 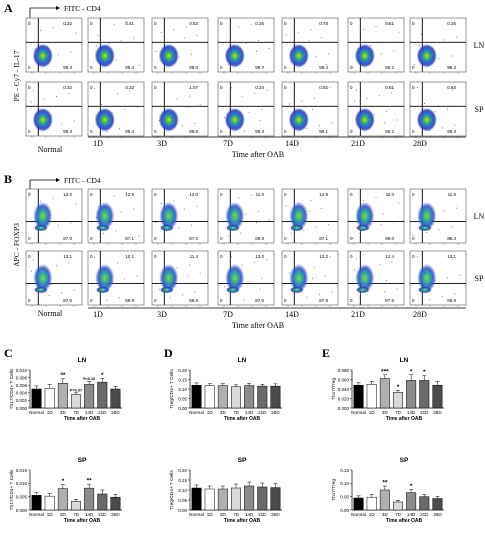 I want to click on quadrant-ll-value: 87.1, so click(x=129, y=238).